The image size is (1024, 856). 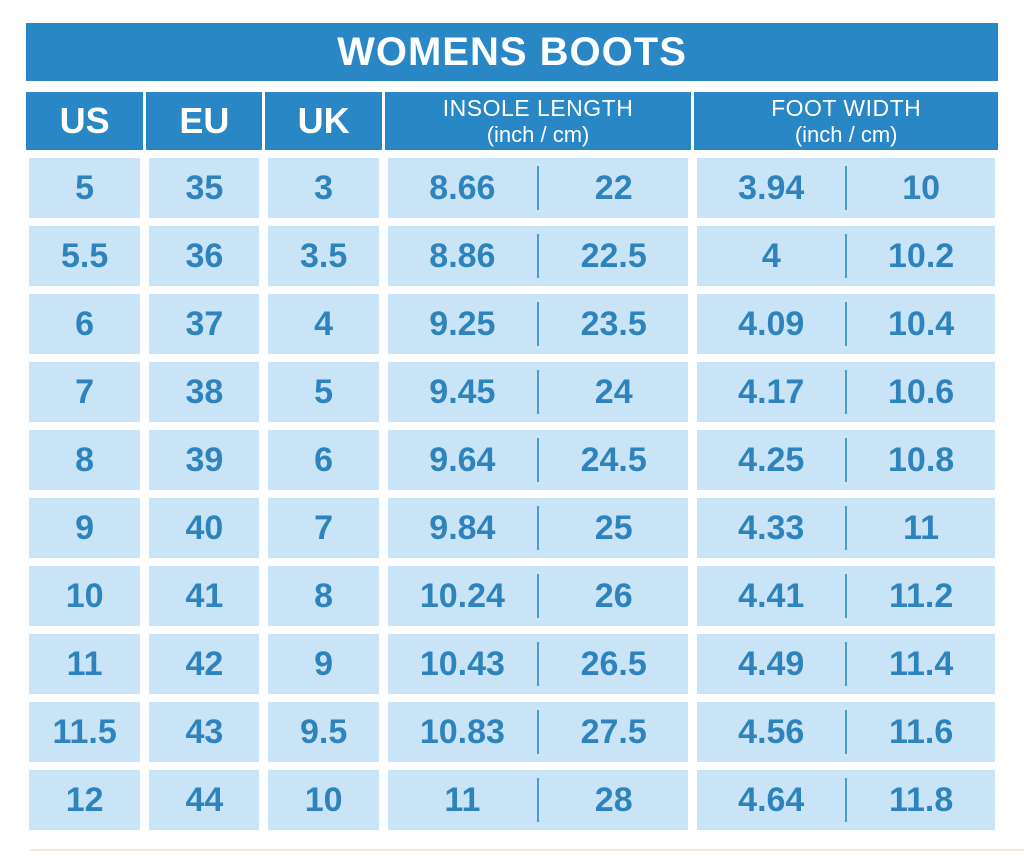 I want to click on cell-us-size: 12, so click(x=85, y=800).